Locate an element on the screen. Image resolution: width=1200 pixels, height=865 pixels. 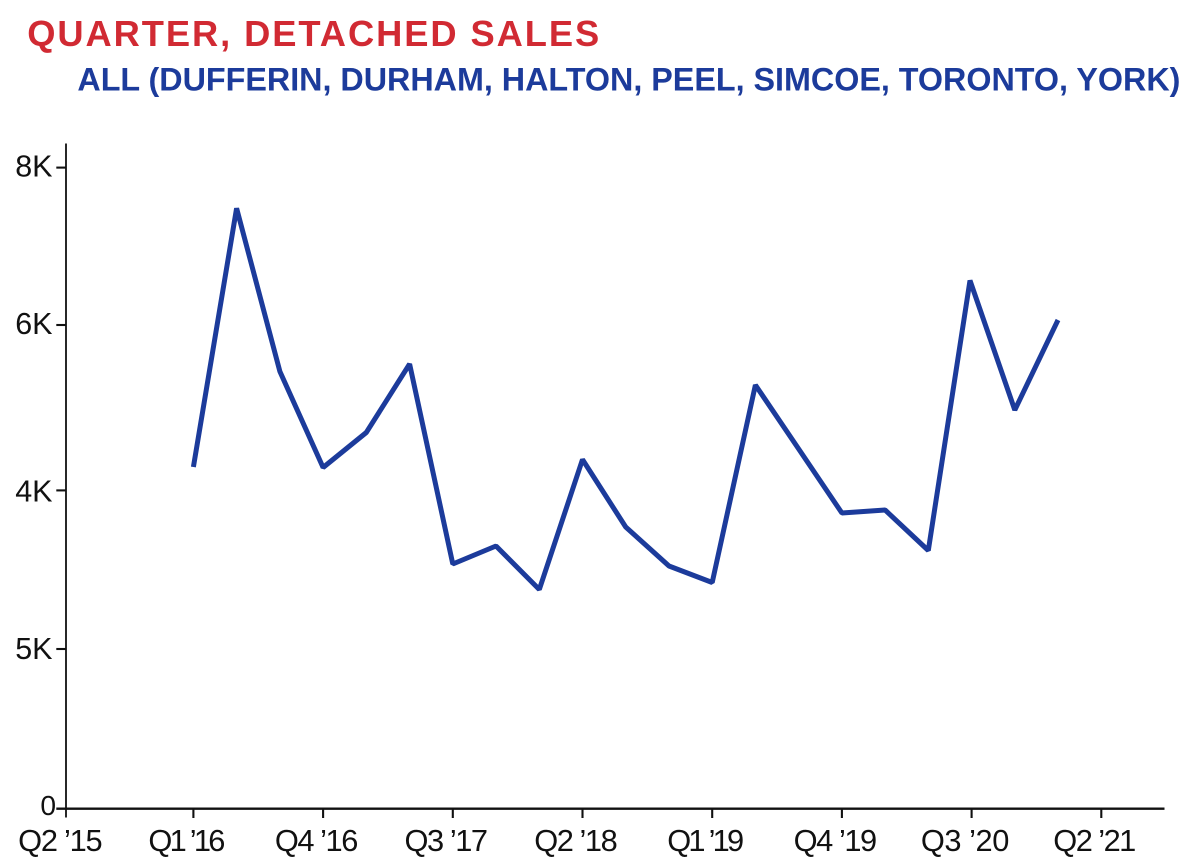
svg-text: Q2 ’18 is located at coordinates (576, 840).